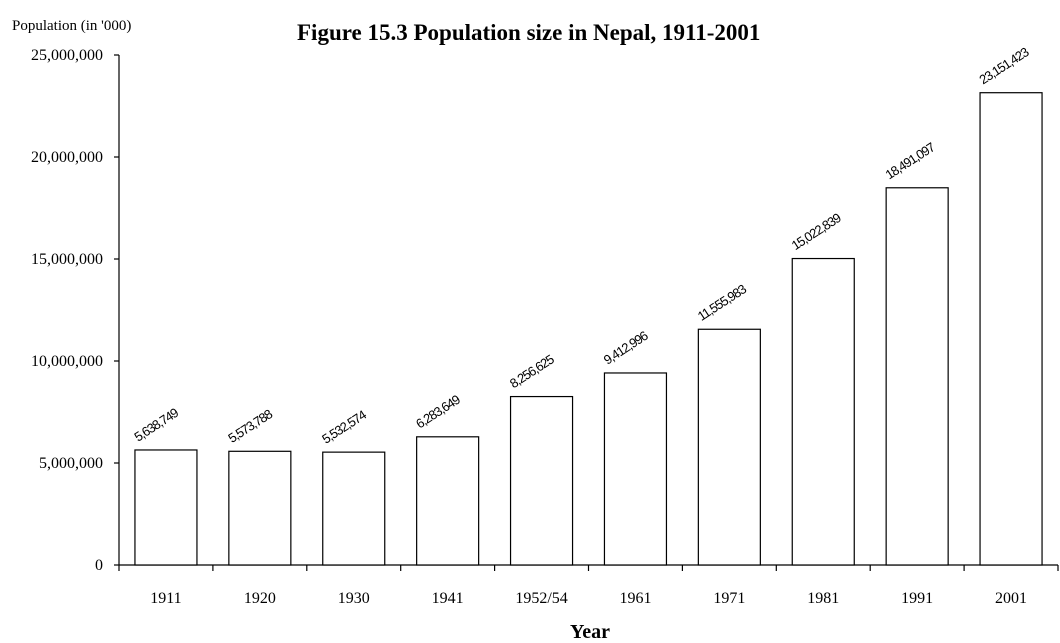  Describe the element at coordinates (250, 426) in the screenshot. I see `bar-data-label: 5,573,788` at that location.